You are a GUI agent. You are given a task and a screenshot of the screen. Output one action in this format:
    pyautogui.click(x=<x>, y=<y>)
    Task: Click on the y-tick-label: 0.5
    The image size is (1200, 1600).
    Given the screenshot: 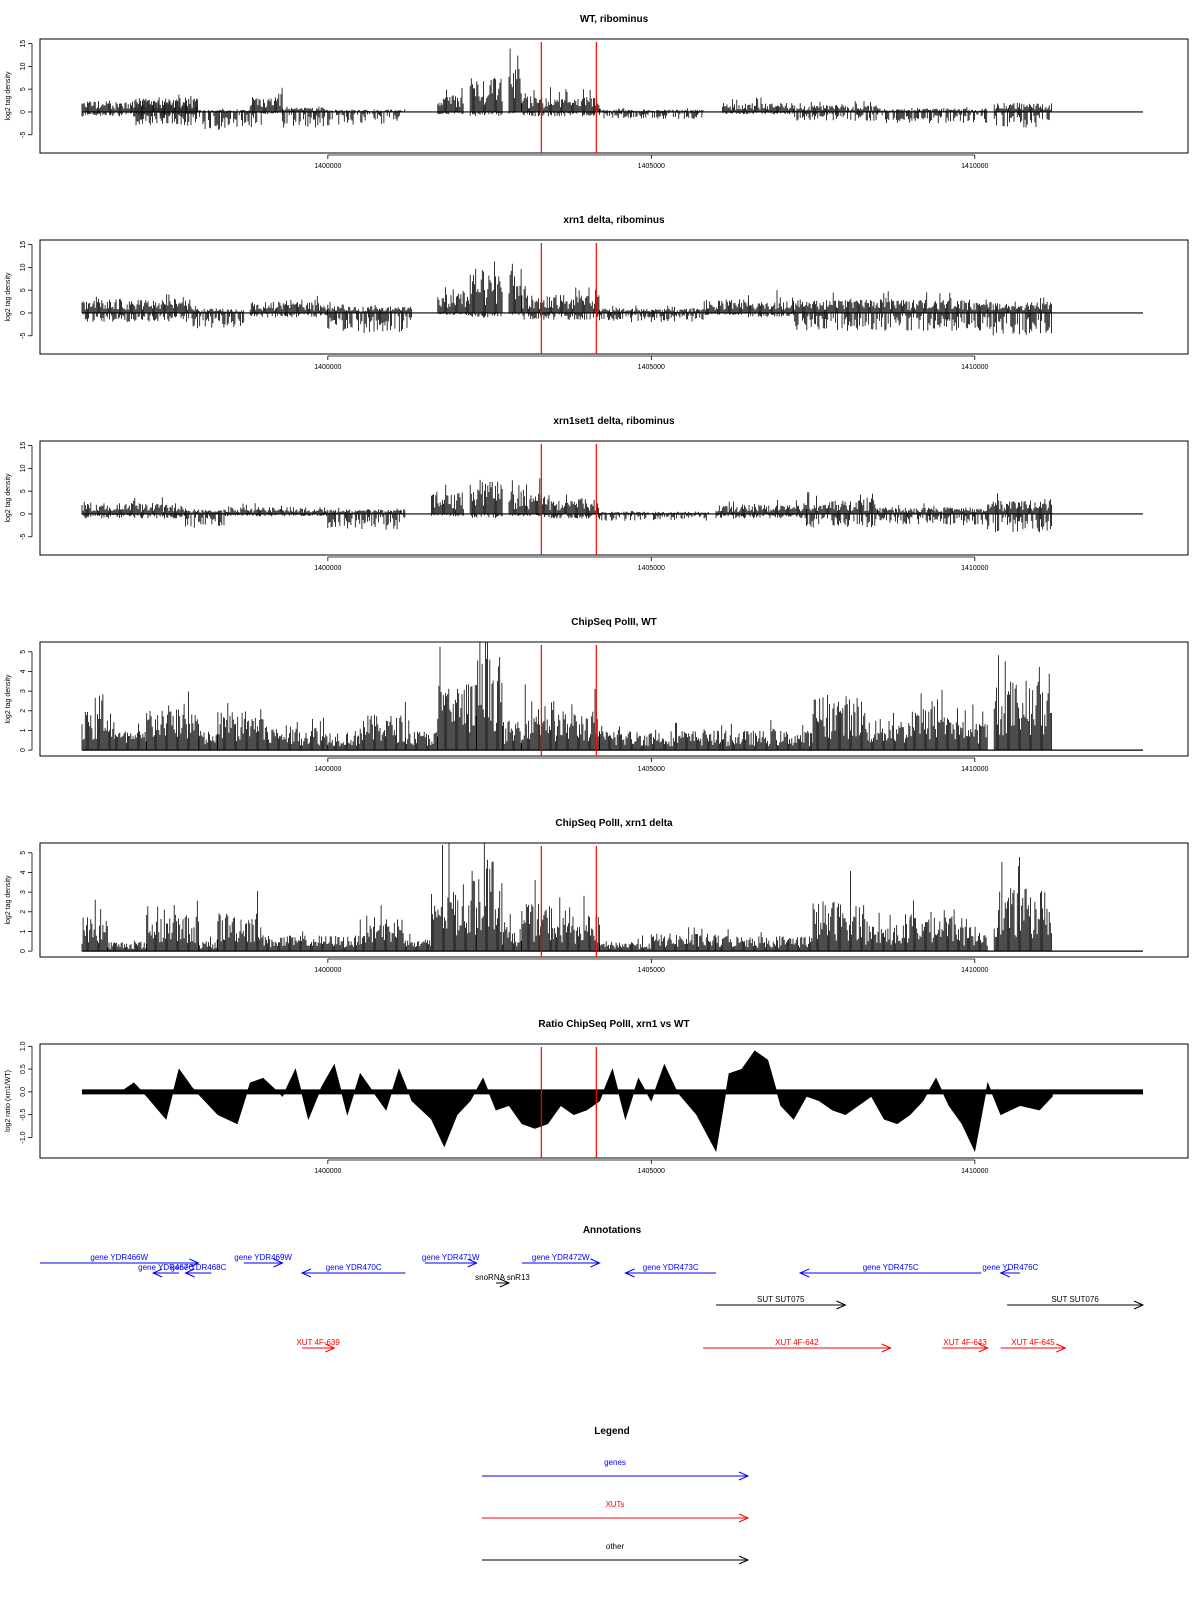 What is the action you would take?
    pyautogui.click(x=23, y=1069)
    